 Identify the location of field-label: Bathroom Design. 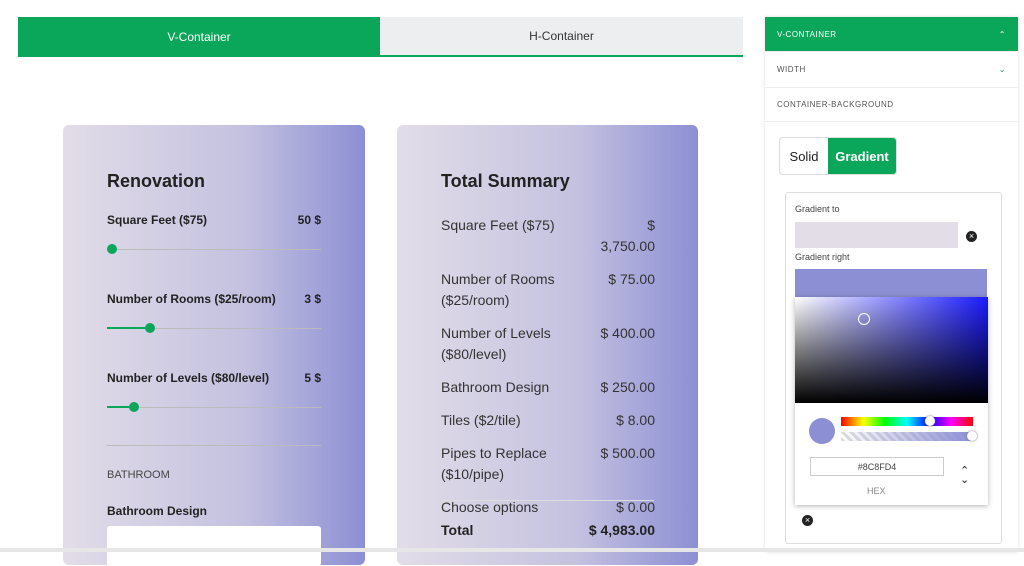
(157, 511).